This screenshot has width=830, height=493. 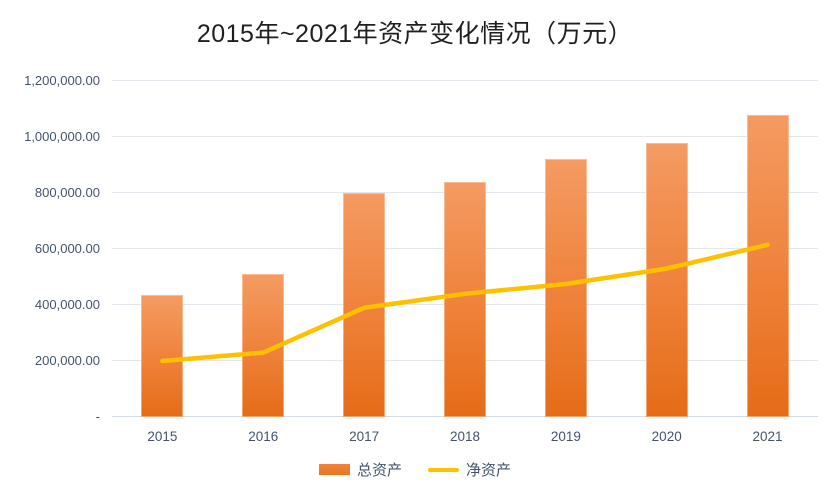 I want to click on net-assets-swatch-icon, so click(x=443, y=469).